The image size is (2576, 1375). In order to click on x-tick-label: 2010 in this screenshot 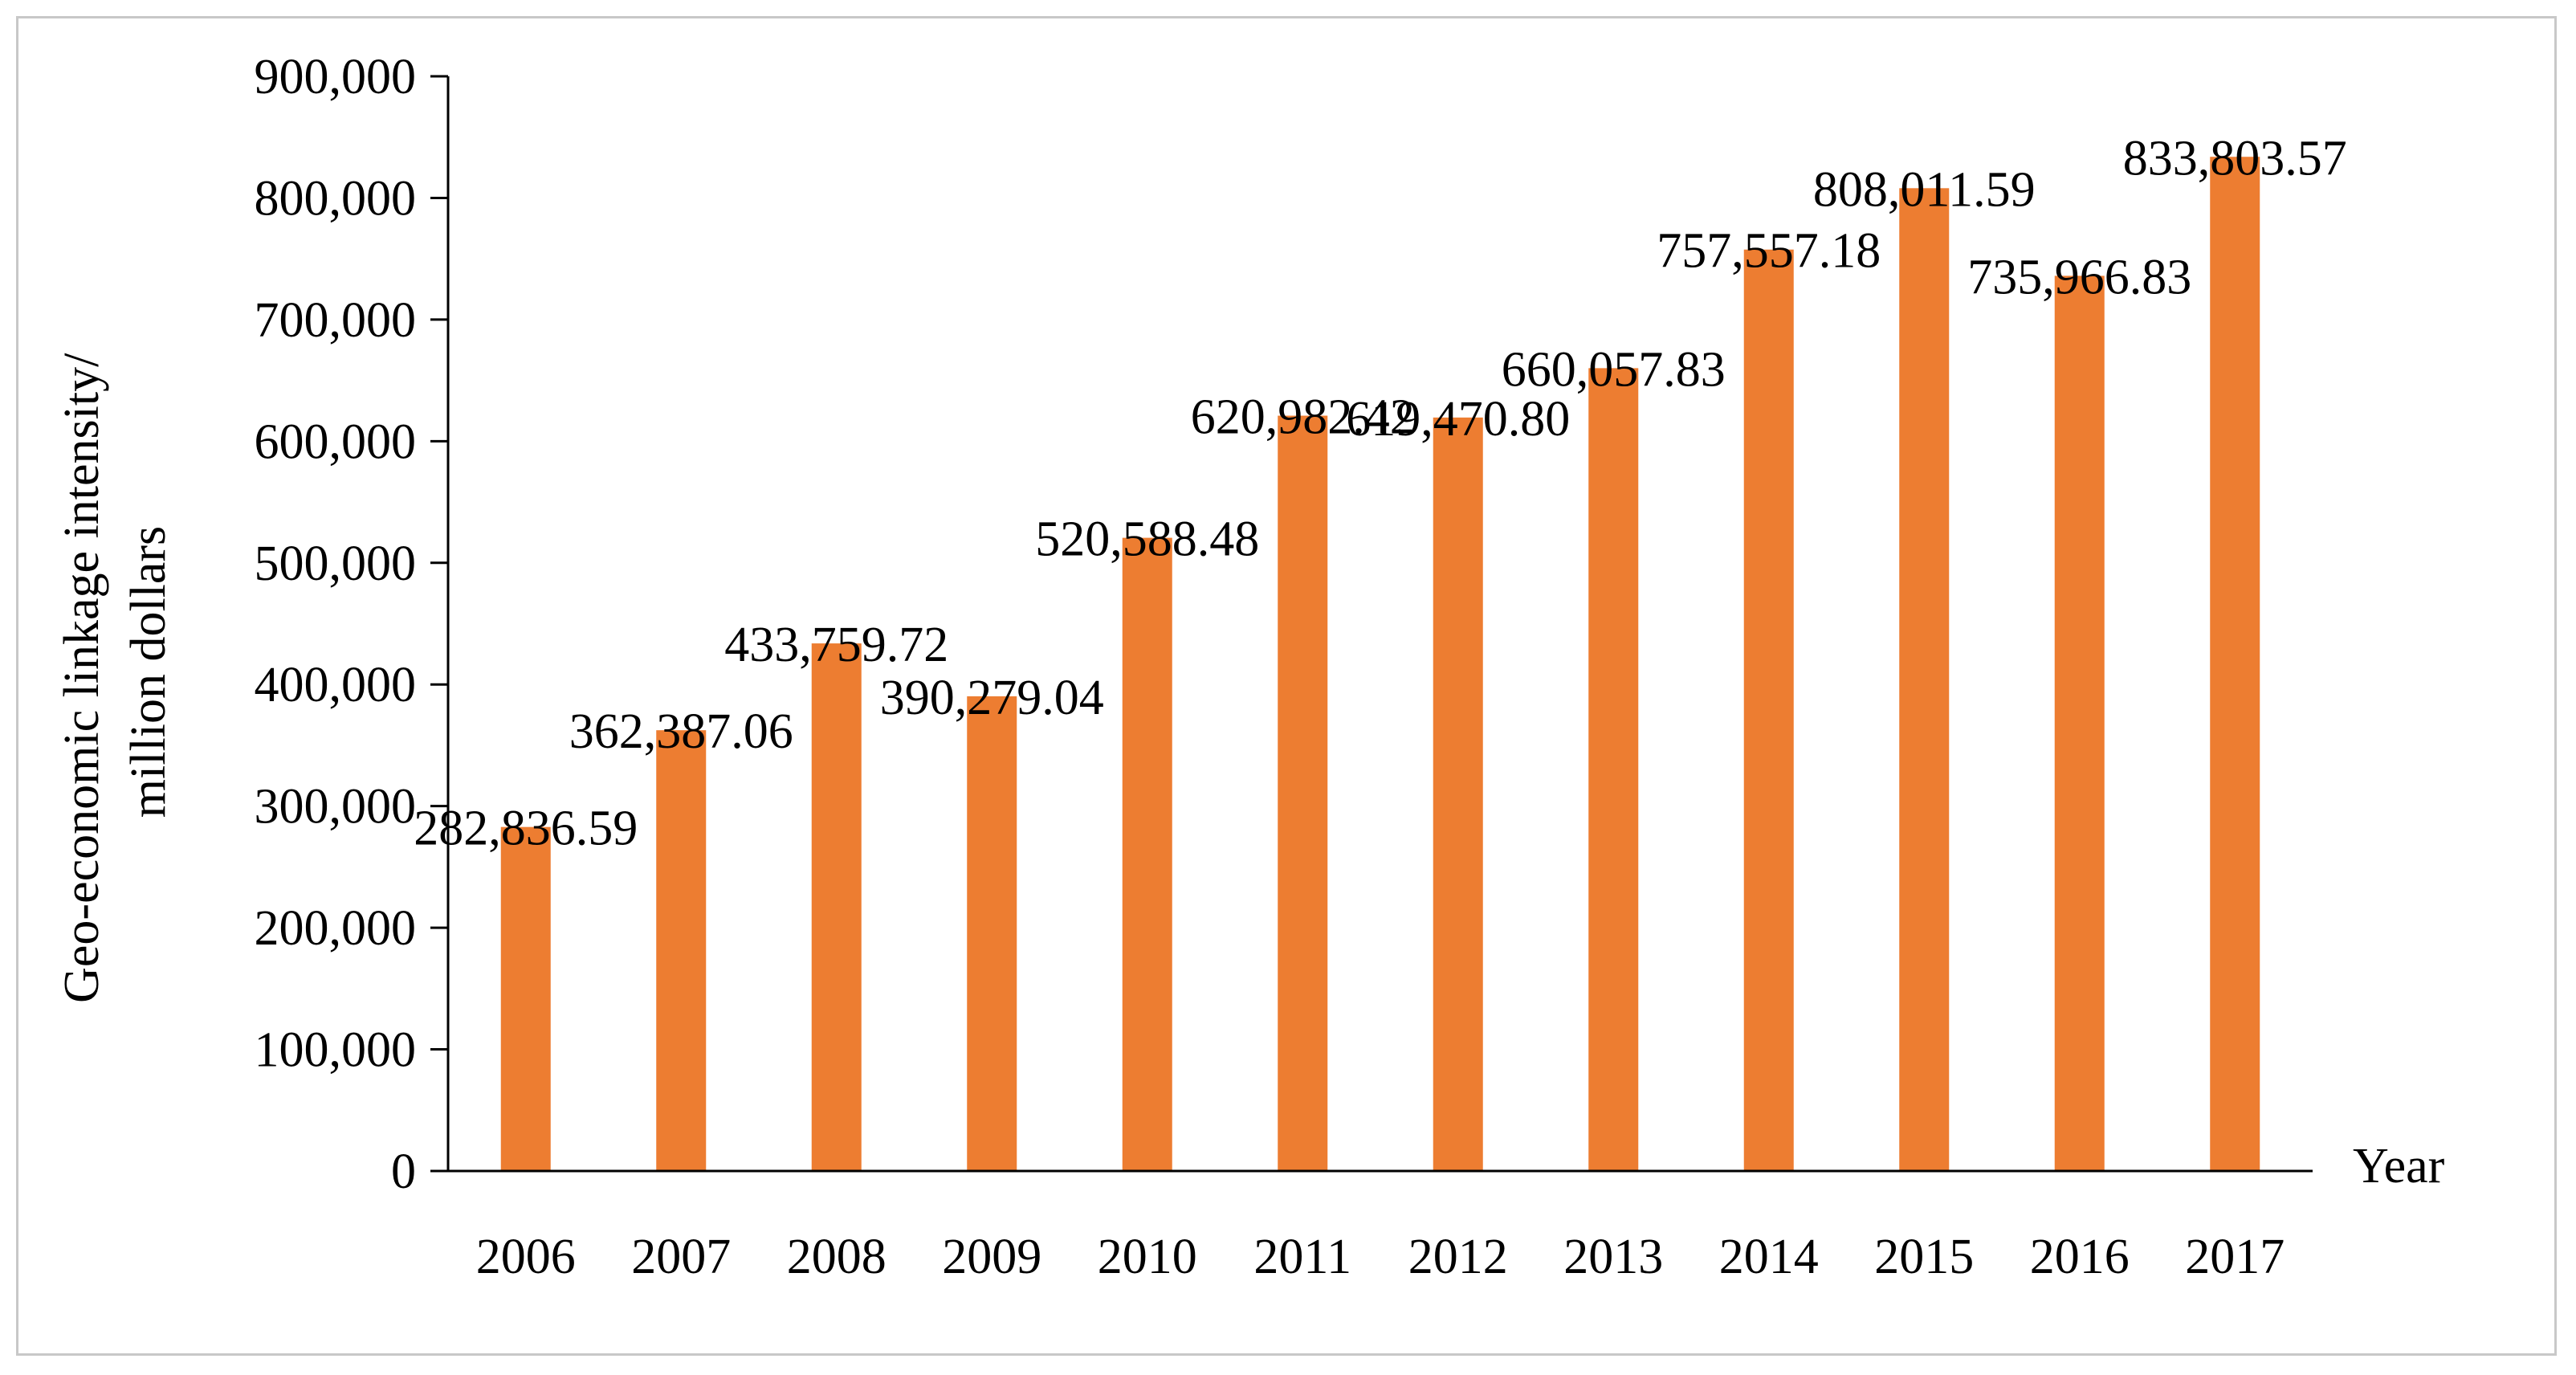, I will do `click(1147, 1257)`.